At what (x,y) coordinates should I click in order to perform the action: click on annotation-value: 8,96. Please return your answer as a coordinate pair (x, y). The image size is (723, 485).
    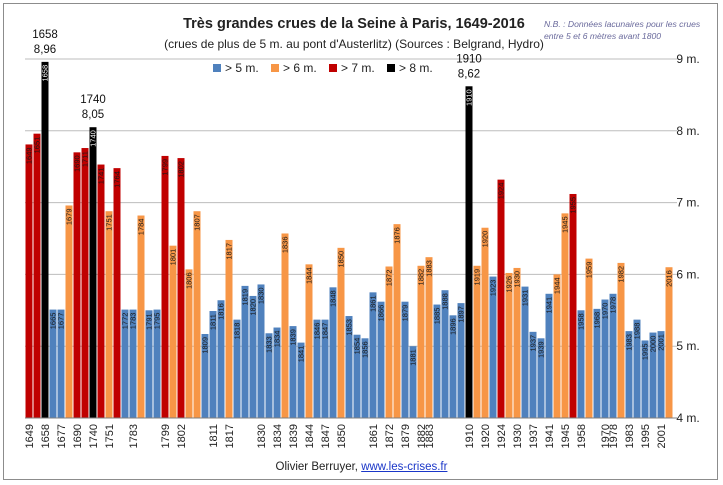
    Looking at the image, I should click on (45, 50).